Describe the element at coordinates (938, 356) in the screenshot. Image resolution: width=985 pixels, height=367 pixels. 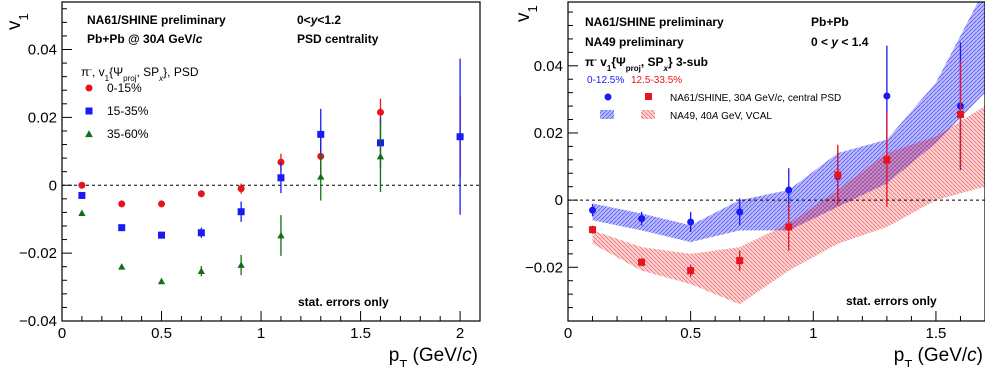
I see `right-x-axis-title: pT (GeV/c)` at that location.